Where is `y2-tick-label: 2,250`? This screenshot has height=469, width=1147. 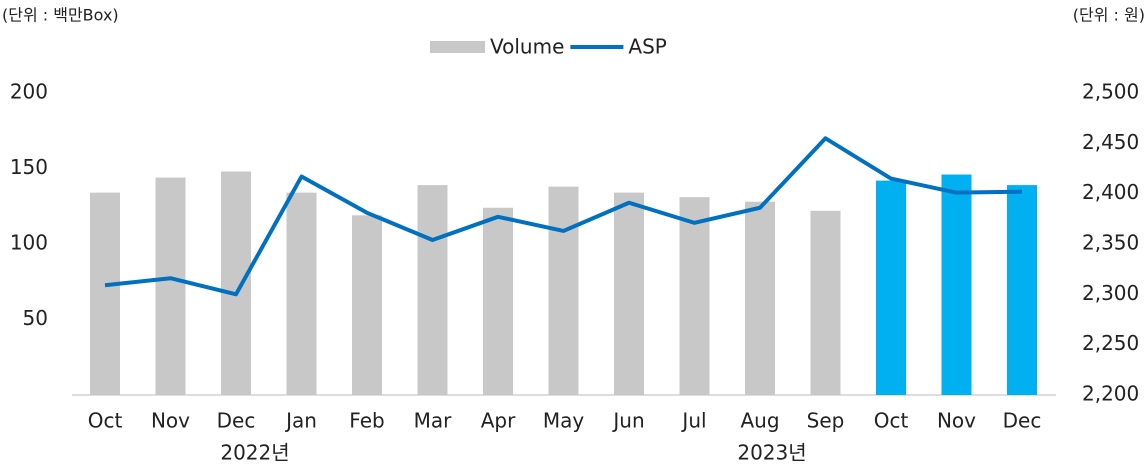
y2-tick-label: 2,250 is located at coordinates (1110, 343).